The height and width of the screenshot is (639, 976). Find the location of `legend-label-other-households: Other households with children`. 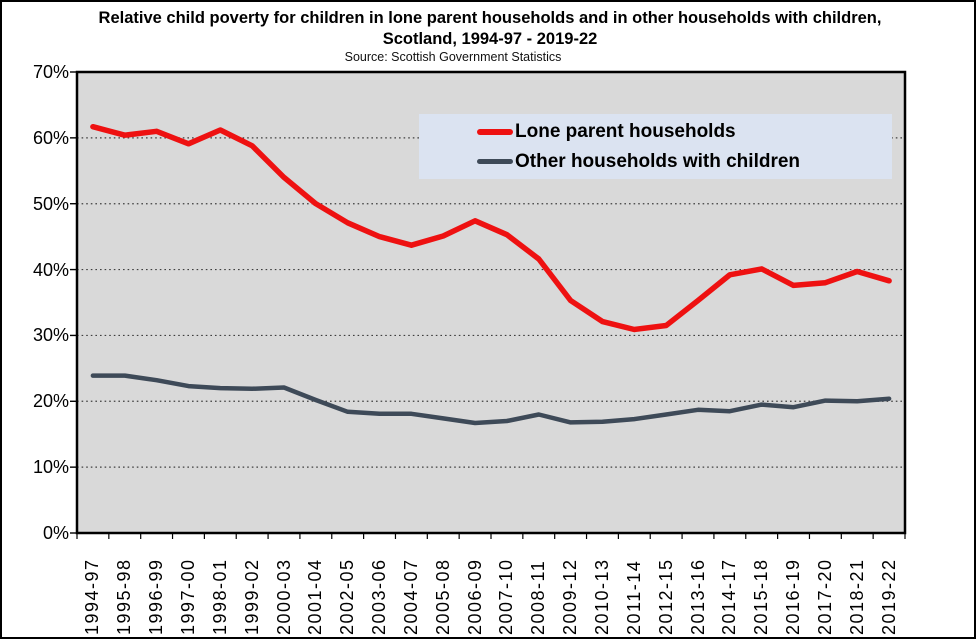

legend-label-other-households: Other households with children is located at coordinates (658, 161).